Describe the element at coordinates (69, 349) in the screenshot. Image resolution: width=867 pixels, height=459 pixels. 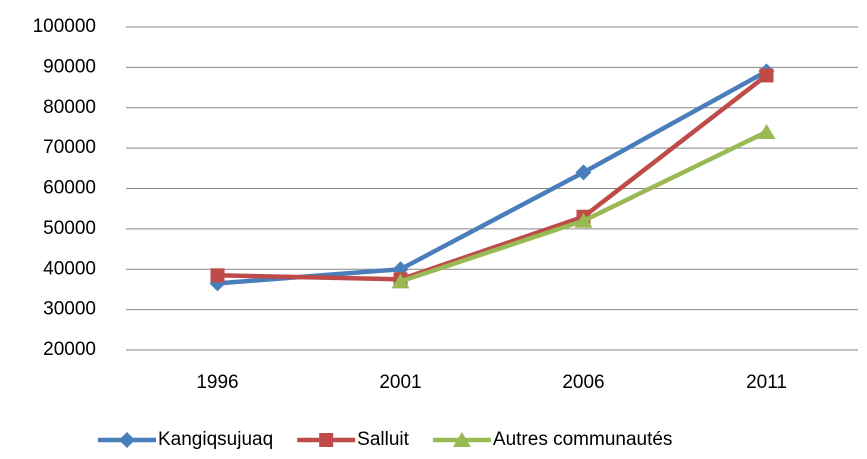
I see `y-tick-label: 20000` at that location.